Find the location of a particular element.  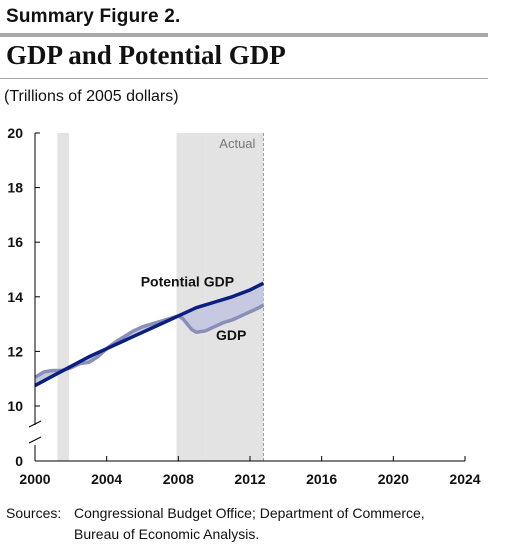

line-layer is located at coordinates (149, 334).